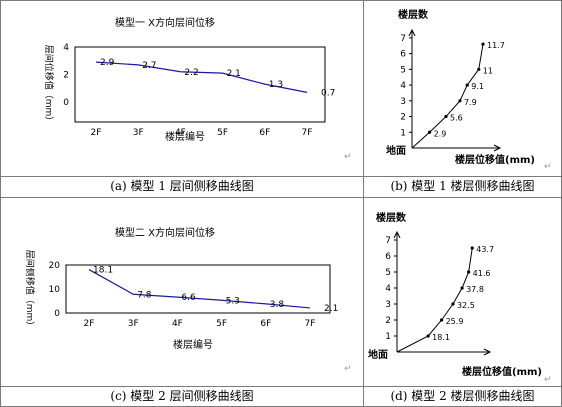  What do you see at coordinates (193, 344) in the screenshot?
I see `chart-c-xlabel: 楼层编号` at bounding box center [193, 344].